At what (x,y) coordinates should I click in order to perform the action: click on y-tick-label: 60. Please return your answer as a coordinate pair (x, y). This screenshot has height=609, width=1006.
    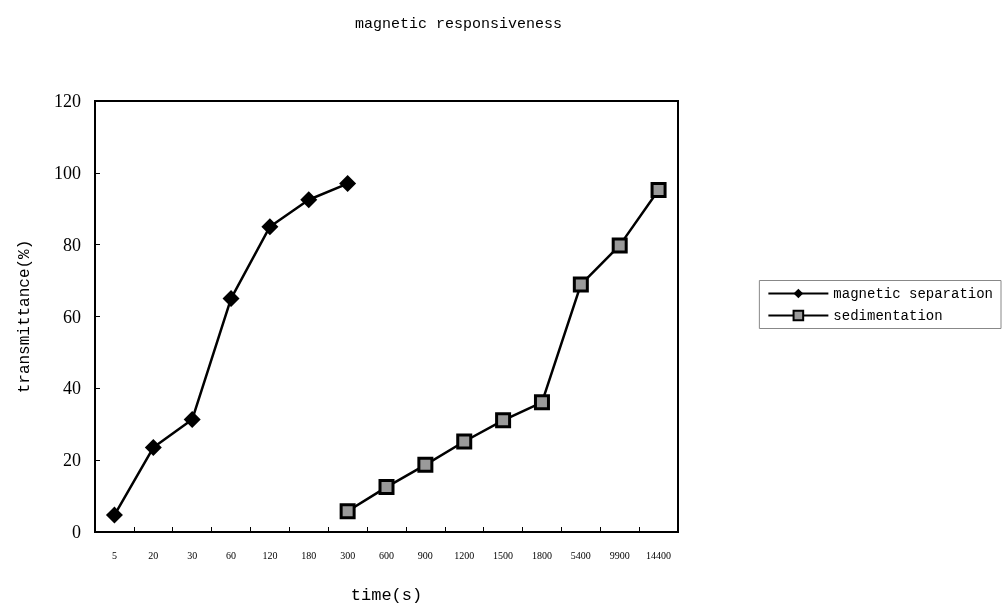
    Looking at the image, I should click on (72, 316).